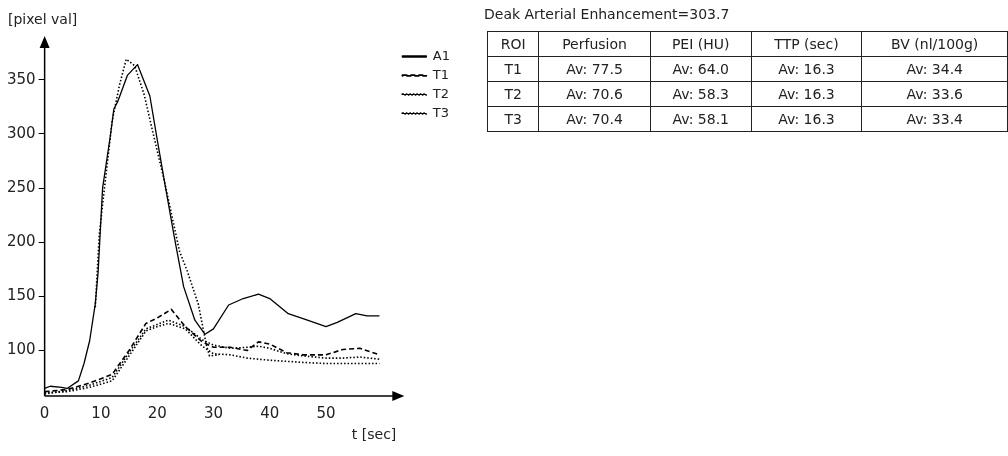 The height and width of the screenshot is (456, 1008). I want to click on y-tick-label: 250, so click(21, 186).